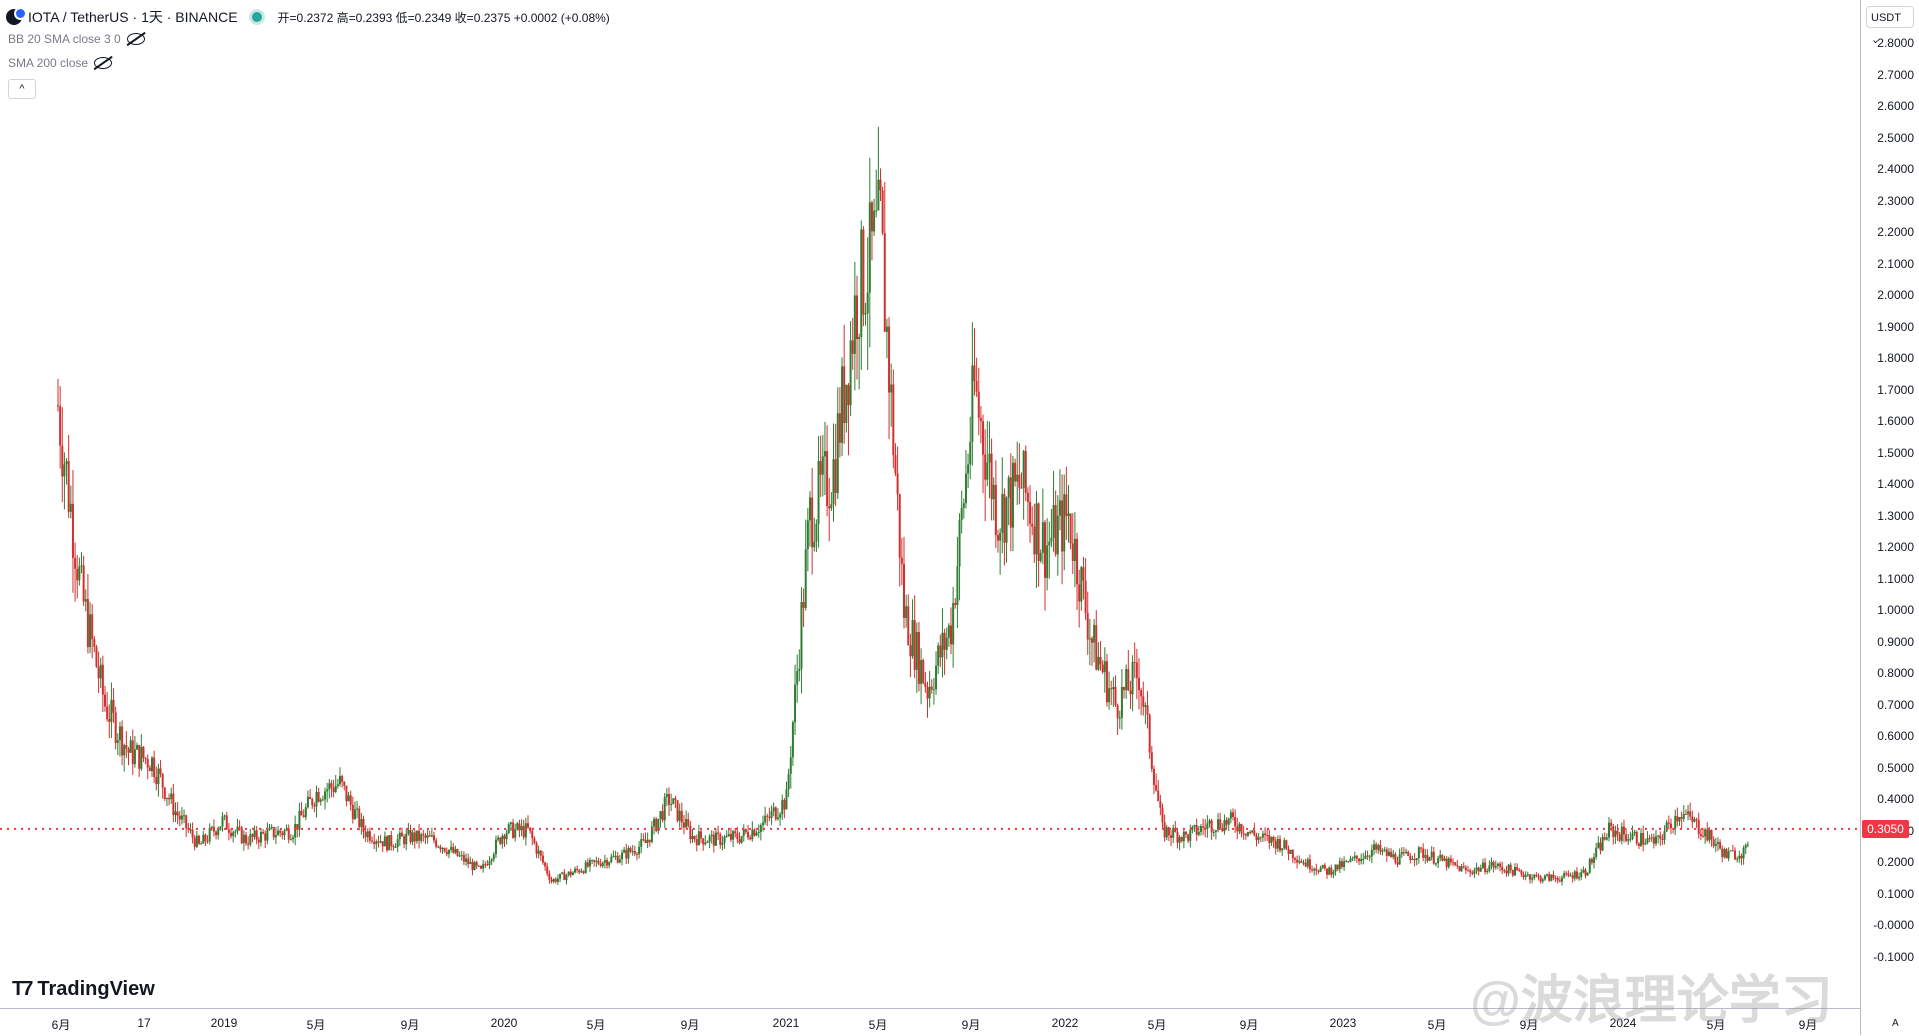 This screenshot has width=1919, height=1036. I want to click on price-tick: 1.0000, so click(1895, 610).